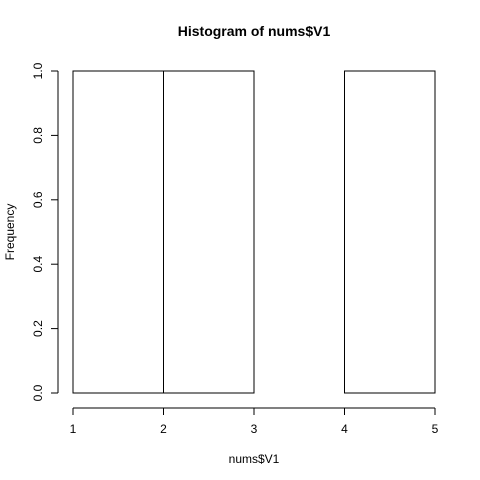 Image resolution: width=480 pixels, height=480 pixels. Describe the element at coordinates (38, 392) in the screenshot. I see `y-tick-label: 0.0` at that location.